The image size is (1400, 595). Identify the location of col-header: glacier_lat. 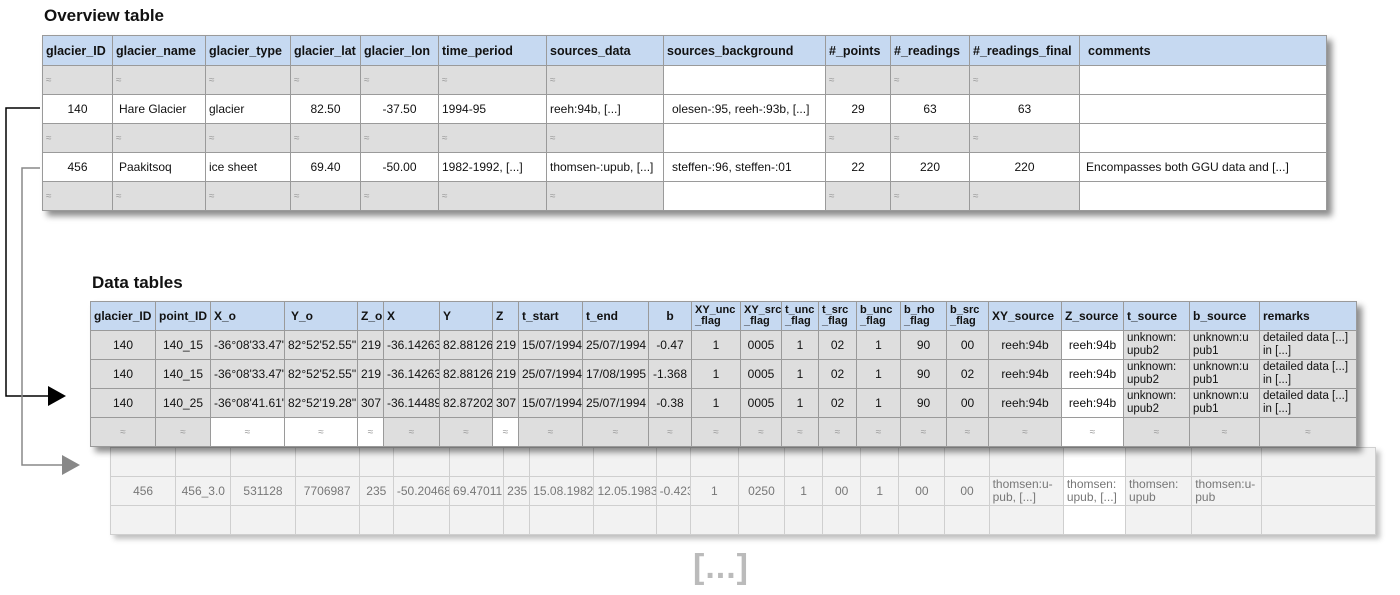
(325, 50).